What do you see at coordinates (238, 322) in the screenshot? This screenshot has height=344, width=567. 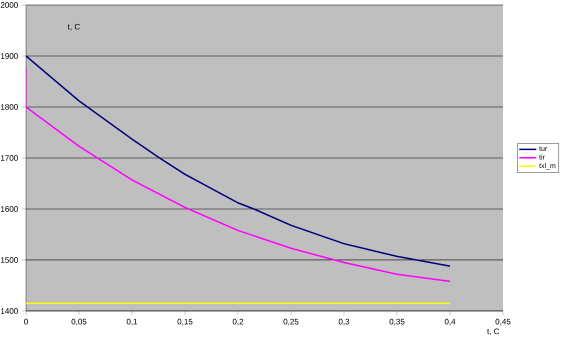 I see `x-tick-label: 0,2` at bounding box center [238, 322].